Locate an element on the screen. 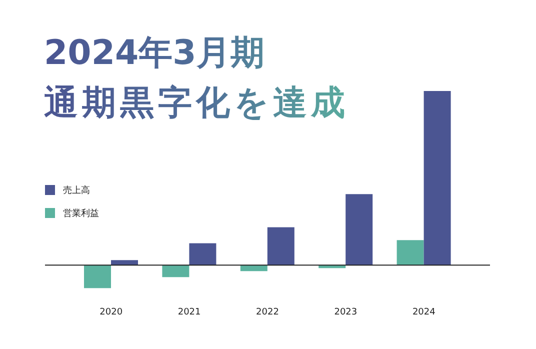 Image resolution: width=536 pixels, height=349 pixels. chart-title: 2024年3月期 is located at coordinates (154, 53).